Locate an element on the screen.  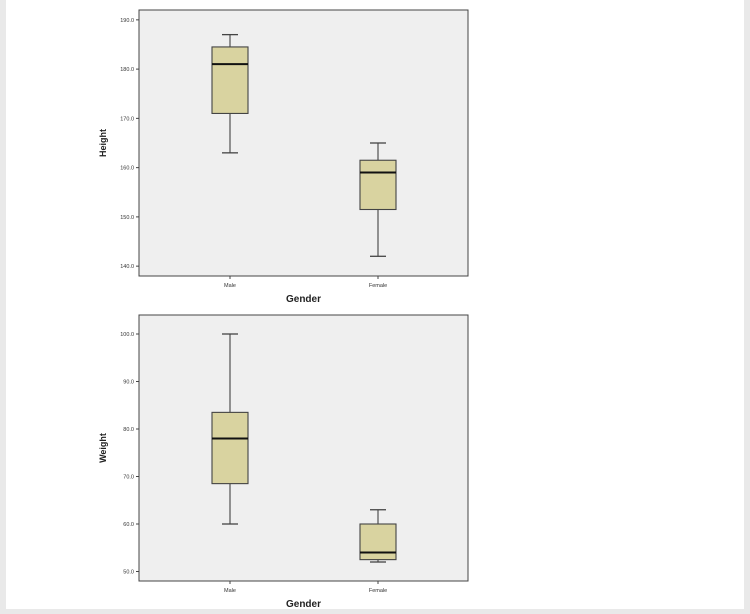
y-tick-label: 80.0 is located at coordinates (128, 430).